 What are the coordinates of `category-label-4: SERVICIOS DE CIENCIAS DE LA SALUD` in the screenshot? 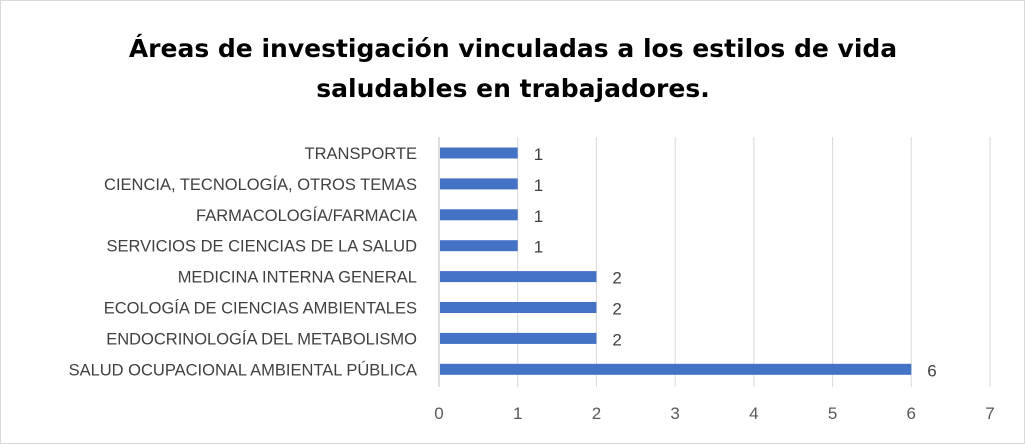 It's located at (261, 247).